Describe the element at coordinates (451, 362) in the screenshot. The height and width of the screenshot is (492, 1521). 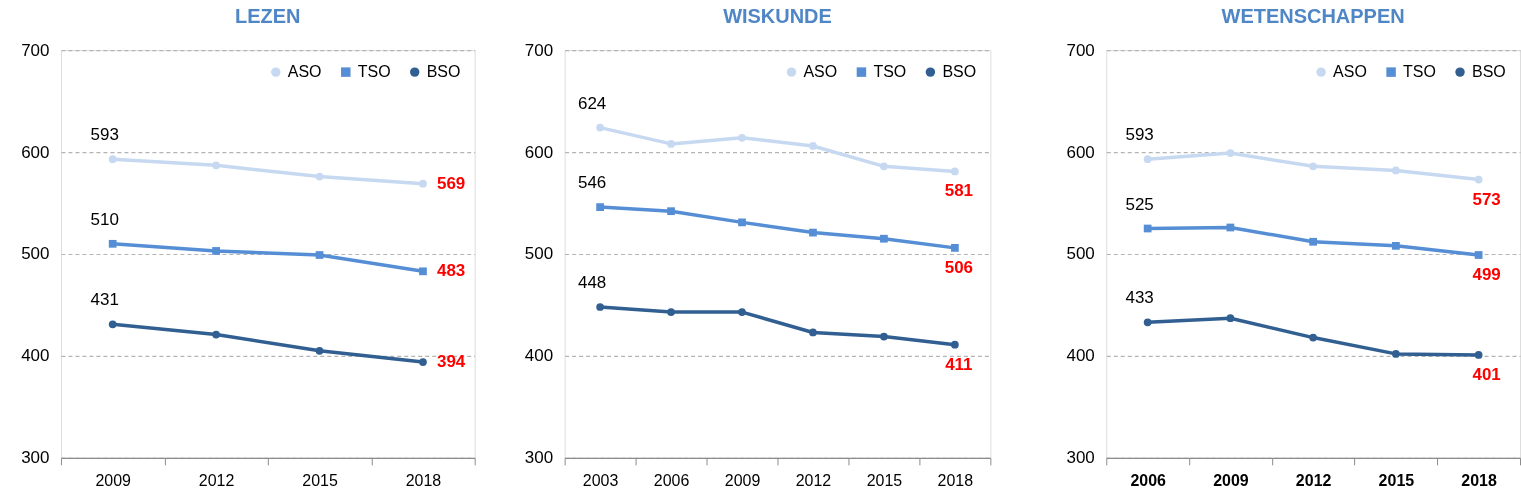
I see `data-label: 394` at that location.